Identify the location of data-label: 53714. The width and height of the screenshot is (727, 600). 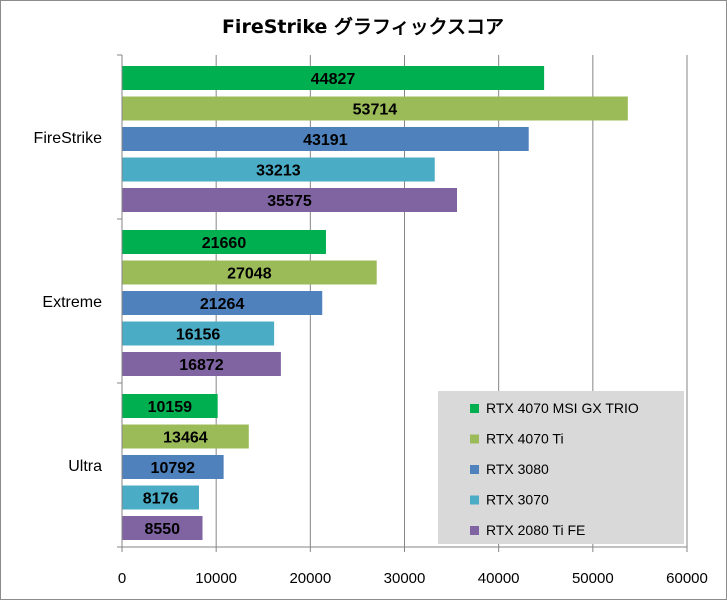
(375, 110).